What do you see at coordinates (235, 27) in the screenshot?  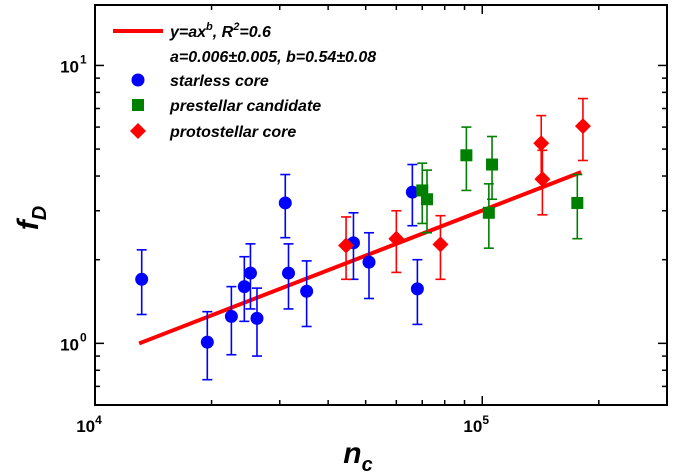 I see `legend-fit-label-r-sup: 2` at bounding box center [235, 27].